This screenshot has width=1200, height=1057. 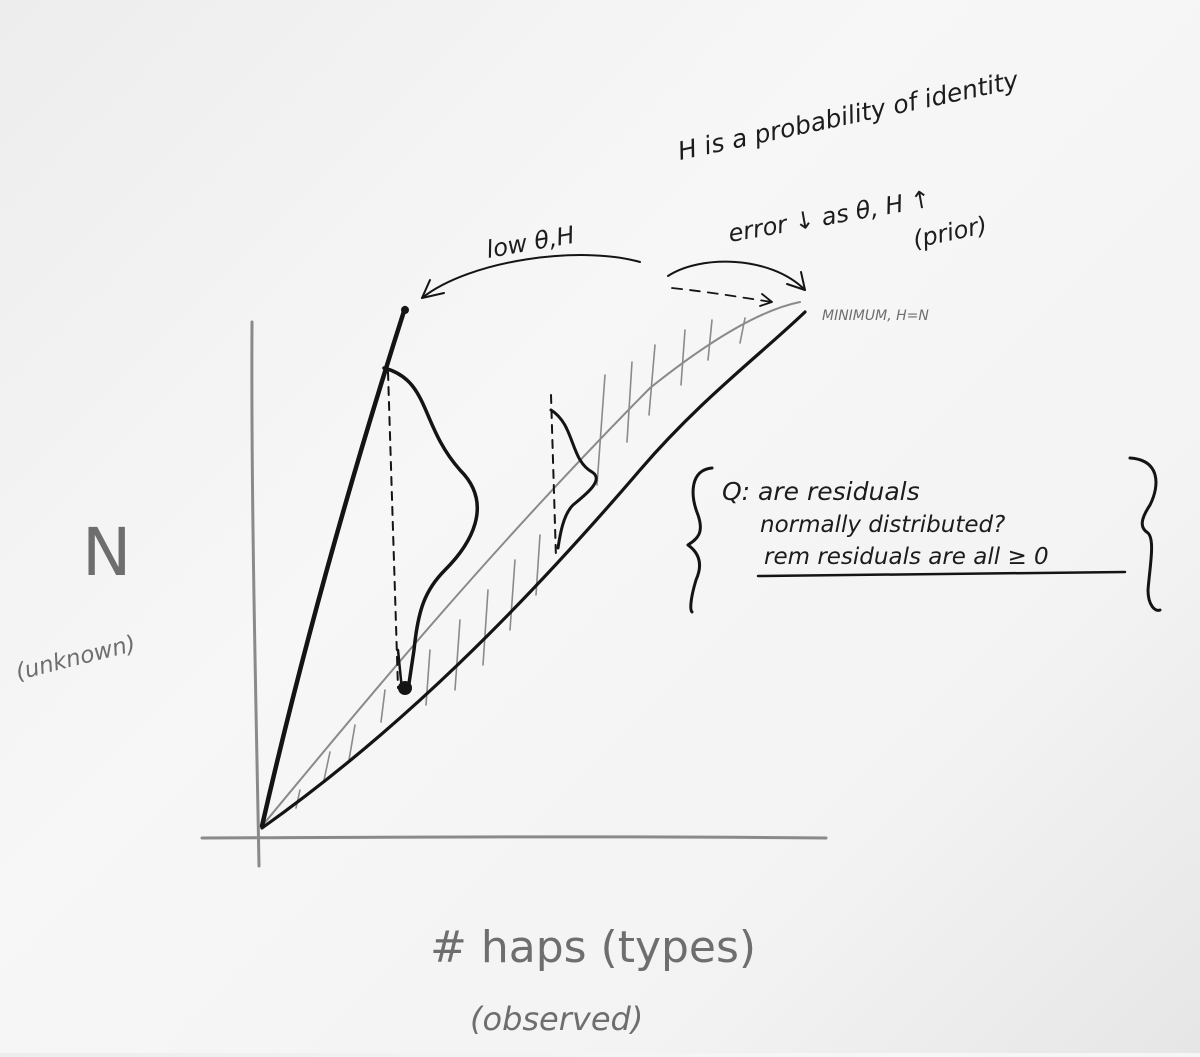 I want to click on steep-line-endpoint, so click(x=405, y=310).